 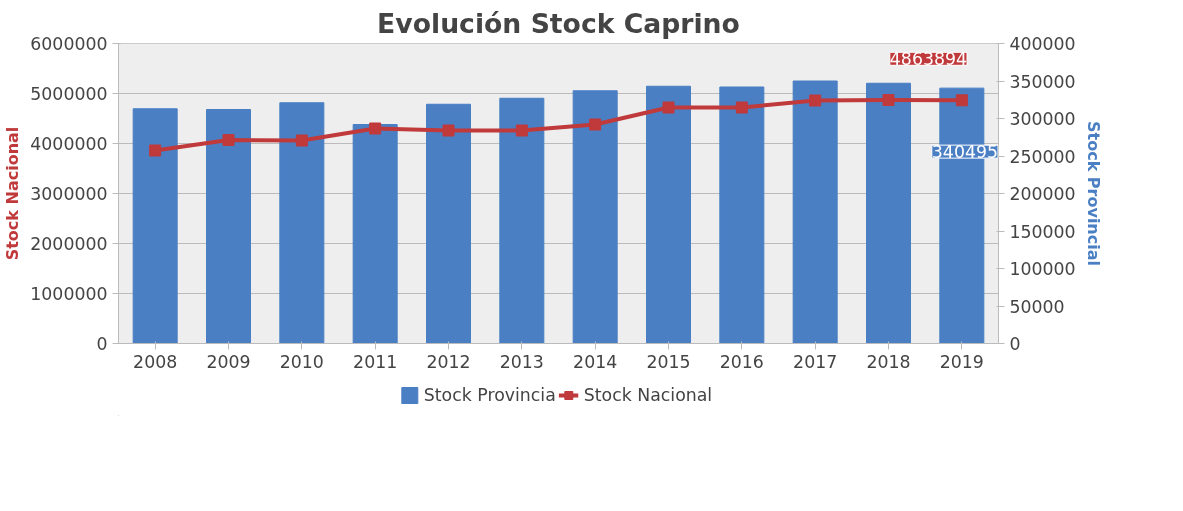 I want to click on x-tick-label: 2013, so click(x=521, y=361).